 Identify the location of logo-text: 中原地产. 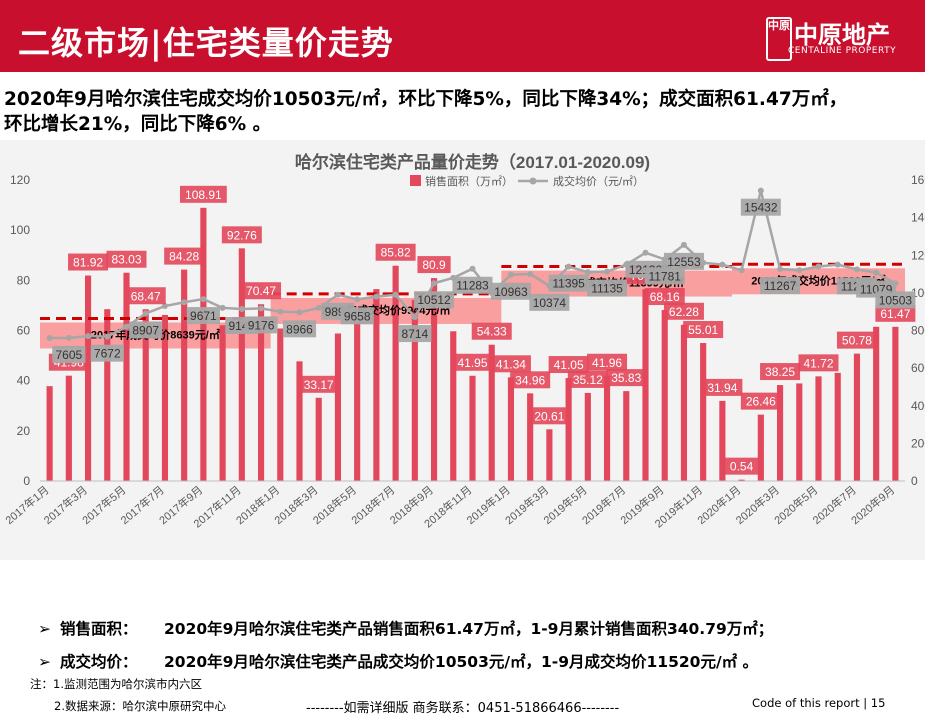
(842, 35).